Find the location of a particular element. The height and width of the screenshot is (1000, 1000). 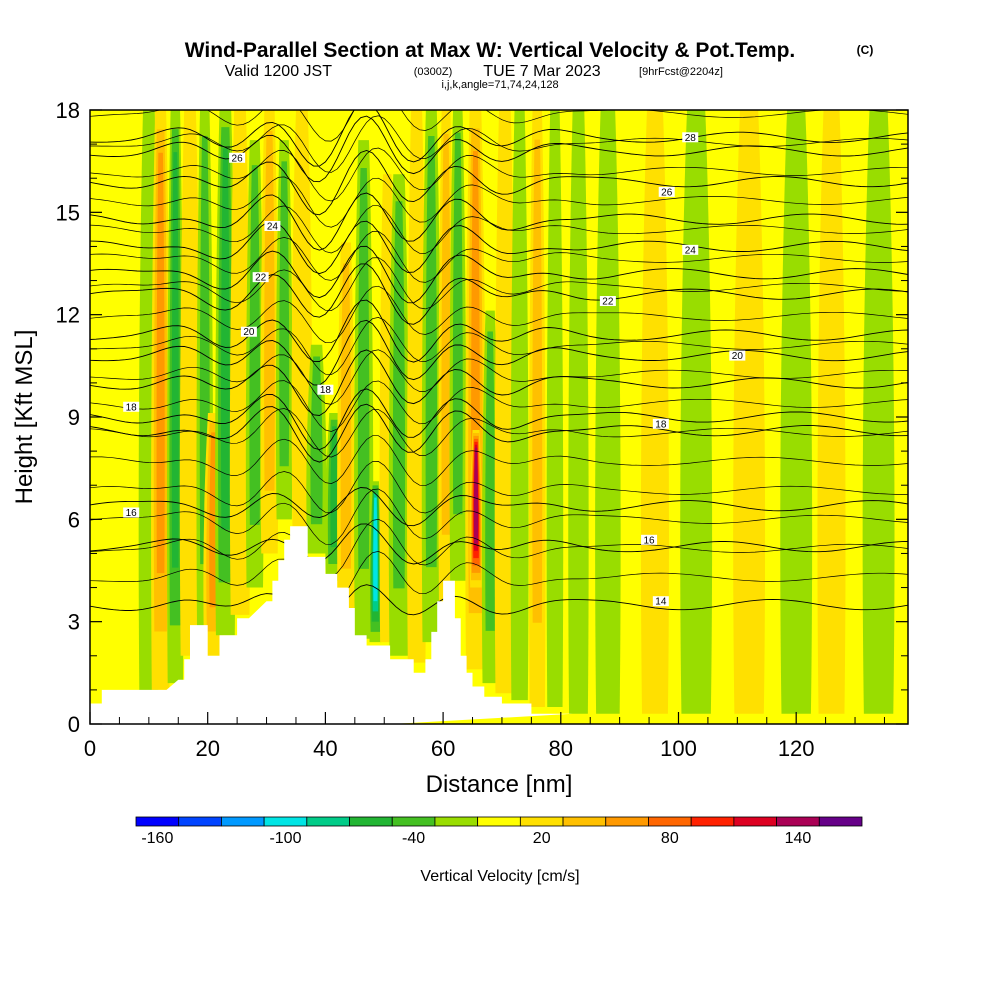

section-params: i,j,k,angle=71,74,24,128 is located at coordinates (499, 85).